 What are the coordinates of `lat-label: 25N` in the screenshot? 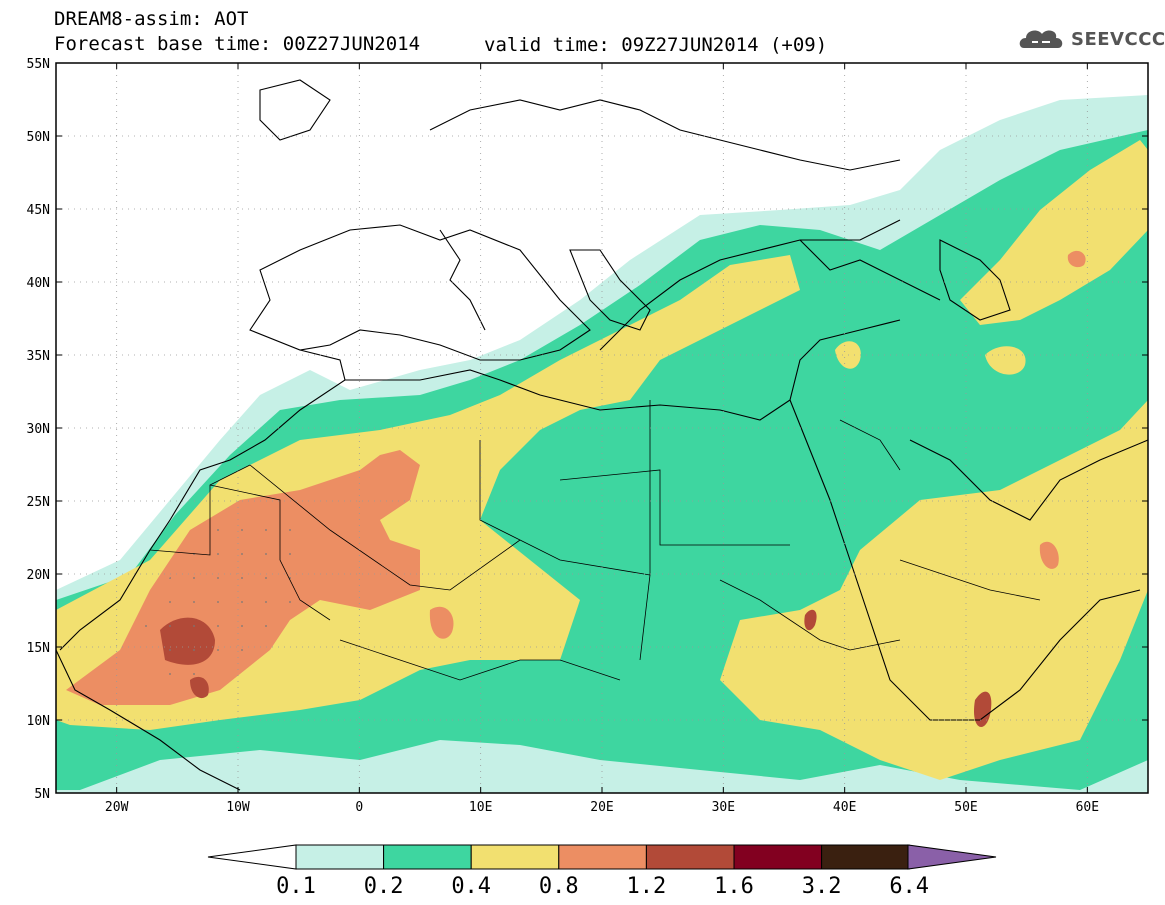 It's located at (38, 502).